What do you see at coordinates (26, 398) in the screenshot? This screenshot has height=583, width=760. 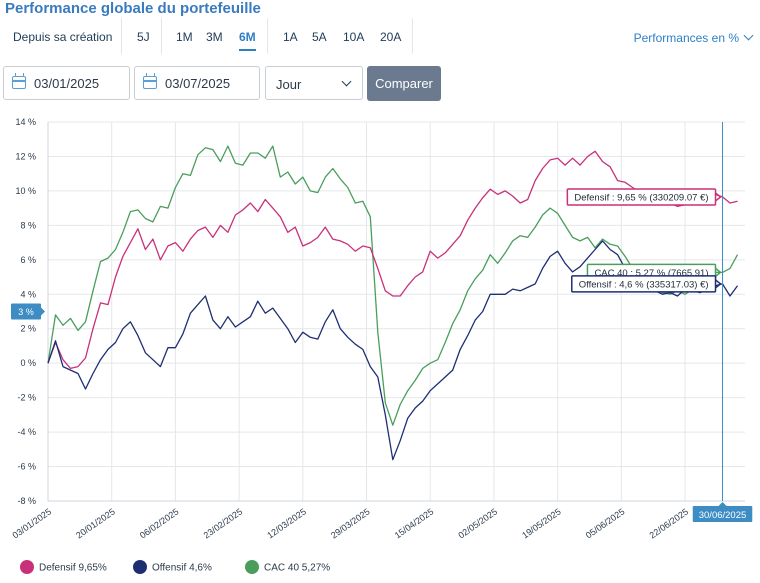 I see `y-tick-label: -2 %` at bounding box center [26, 398].